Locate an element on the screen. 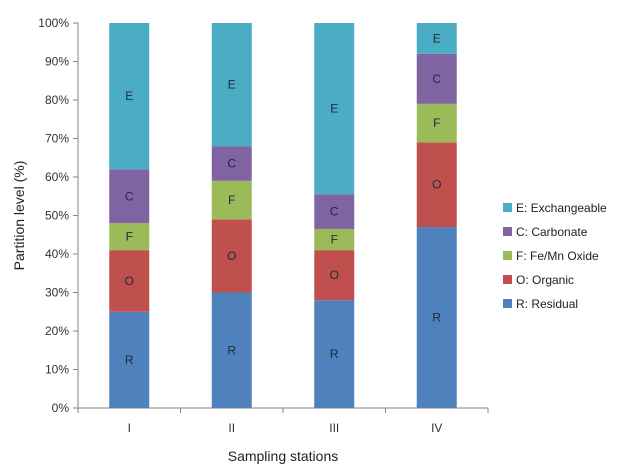 This screenshot has width=633, height=467. legend-label: R: Residual is located at coordinates (547, 304).